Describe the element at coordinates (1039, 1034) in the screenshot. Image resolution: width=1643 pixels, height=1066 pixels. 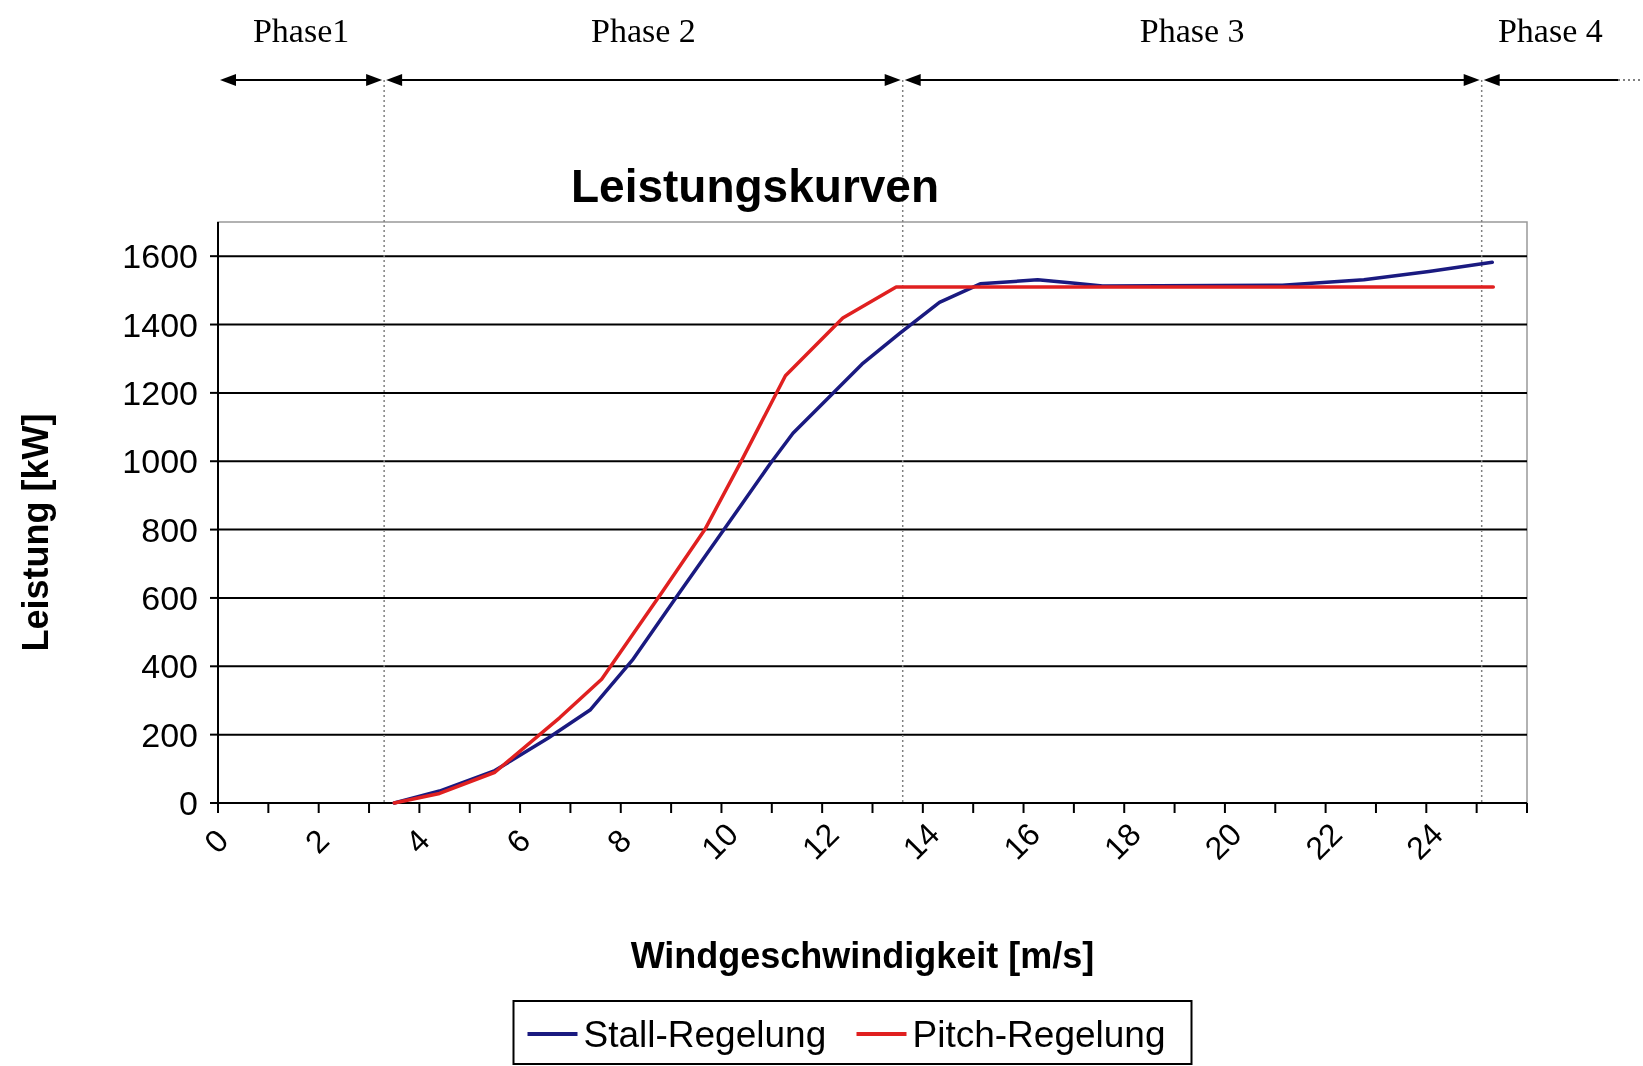
I see `legend-label: Pitch-Regelung` at that location.